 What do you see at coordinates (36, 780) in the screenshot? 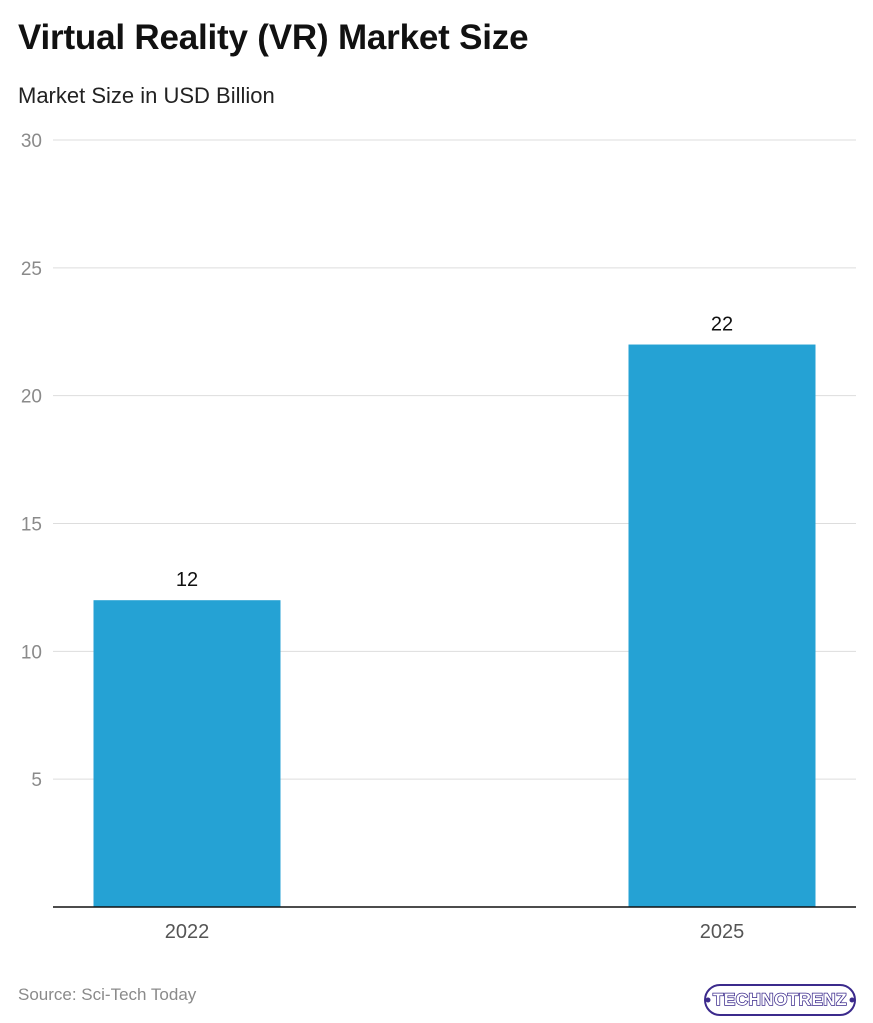
I see `y-tick-label: 5` at bounding box center [36, 780].